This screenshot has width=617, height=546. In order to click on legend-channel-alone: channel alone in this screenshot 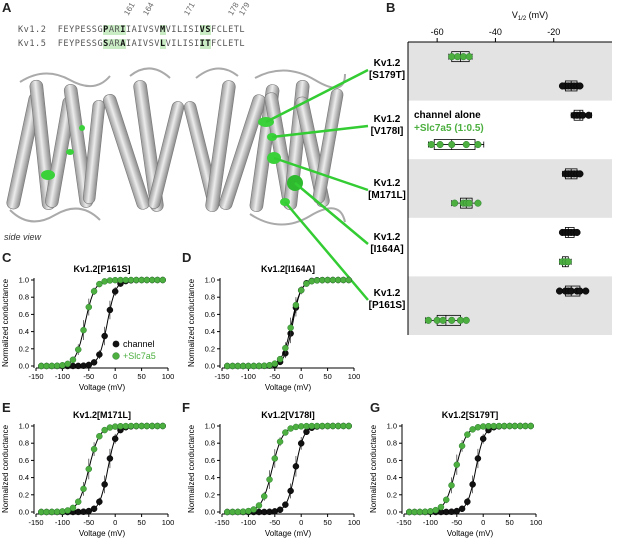, I will do `click(447, 115)`.